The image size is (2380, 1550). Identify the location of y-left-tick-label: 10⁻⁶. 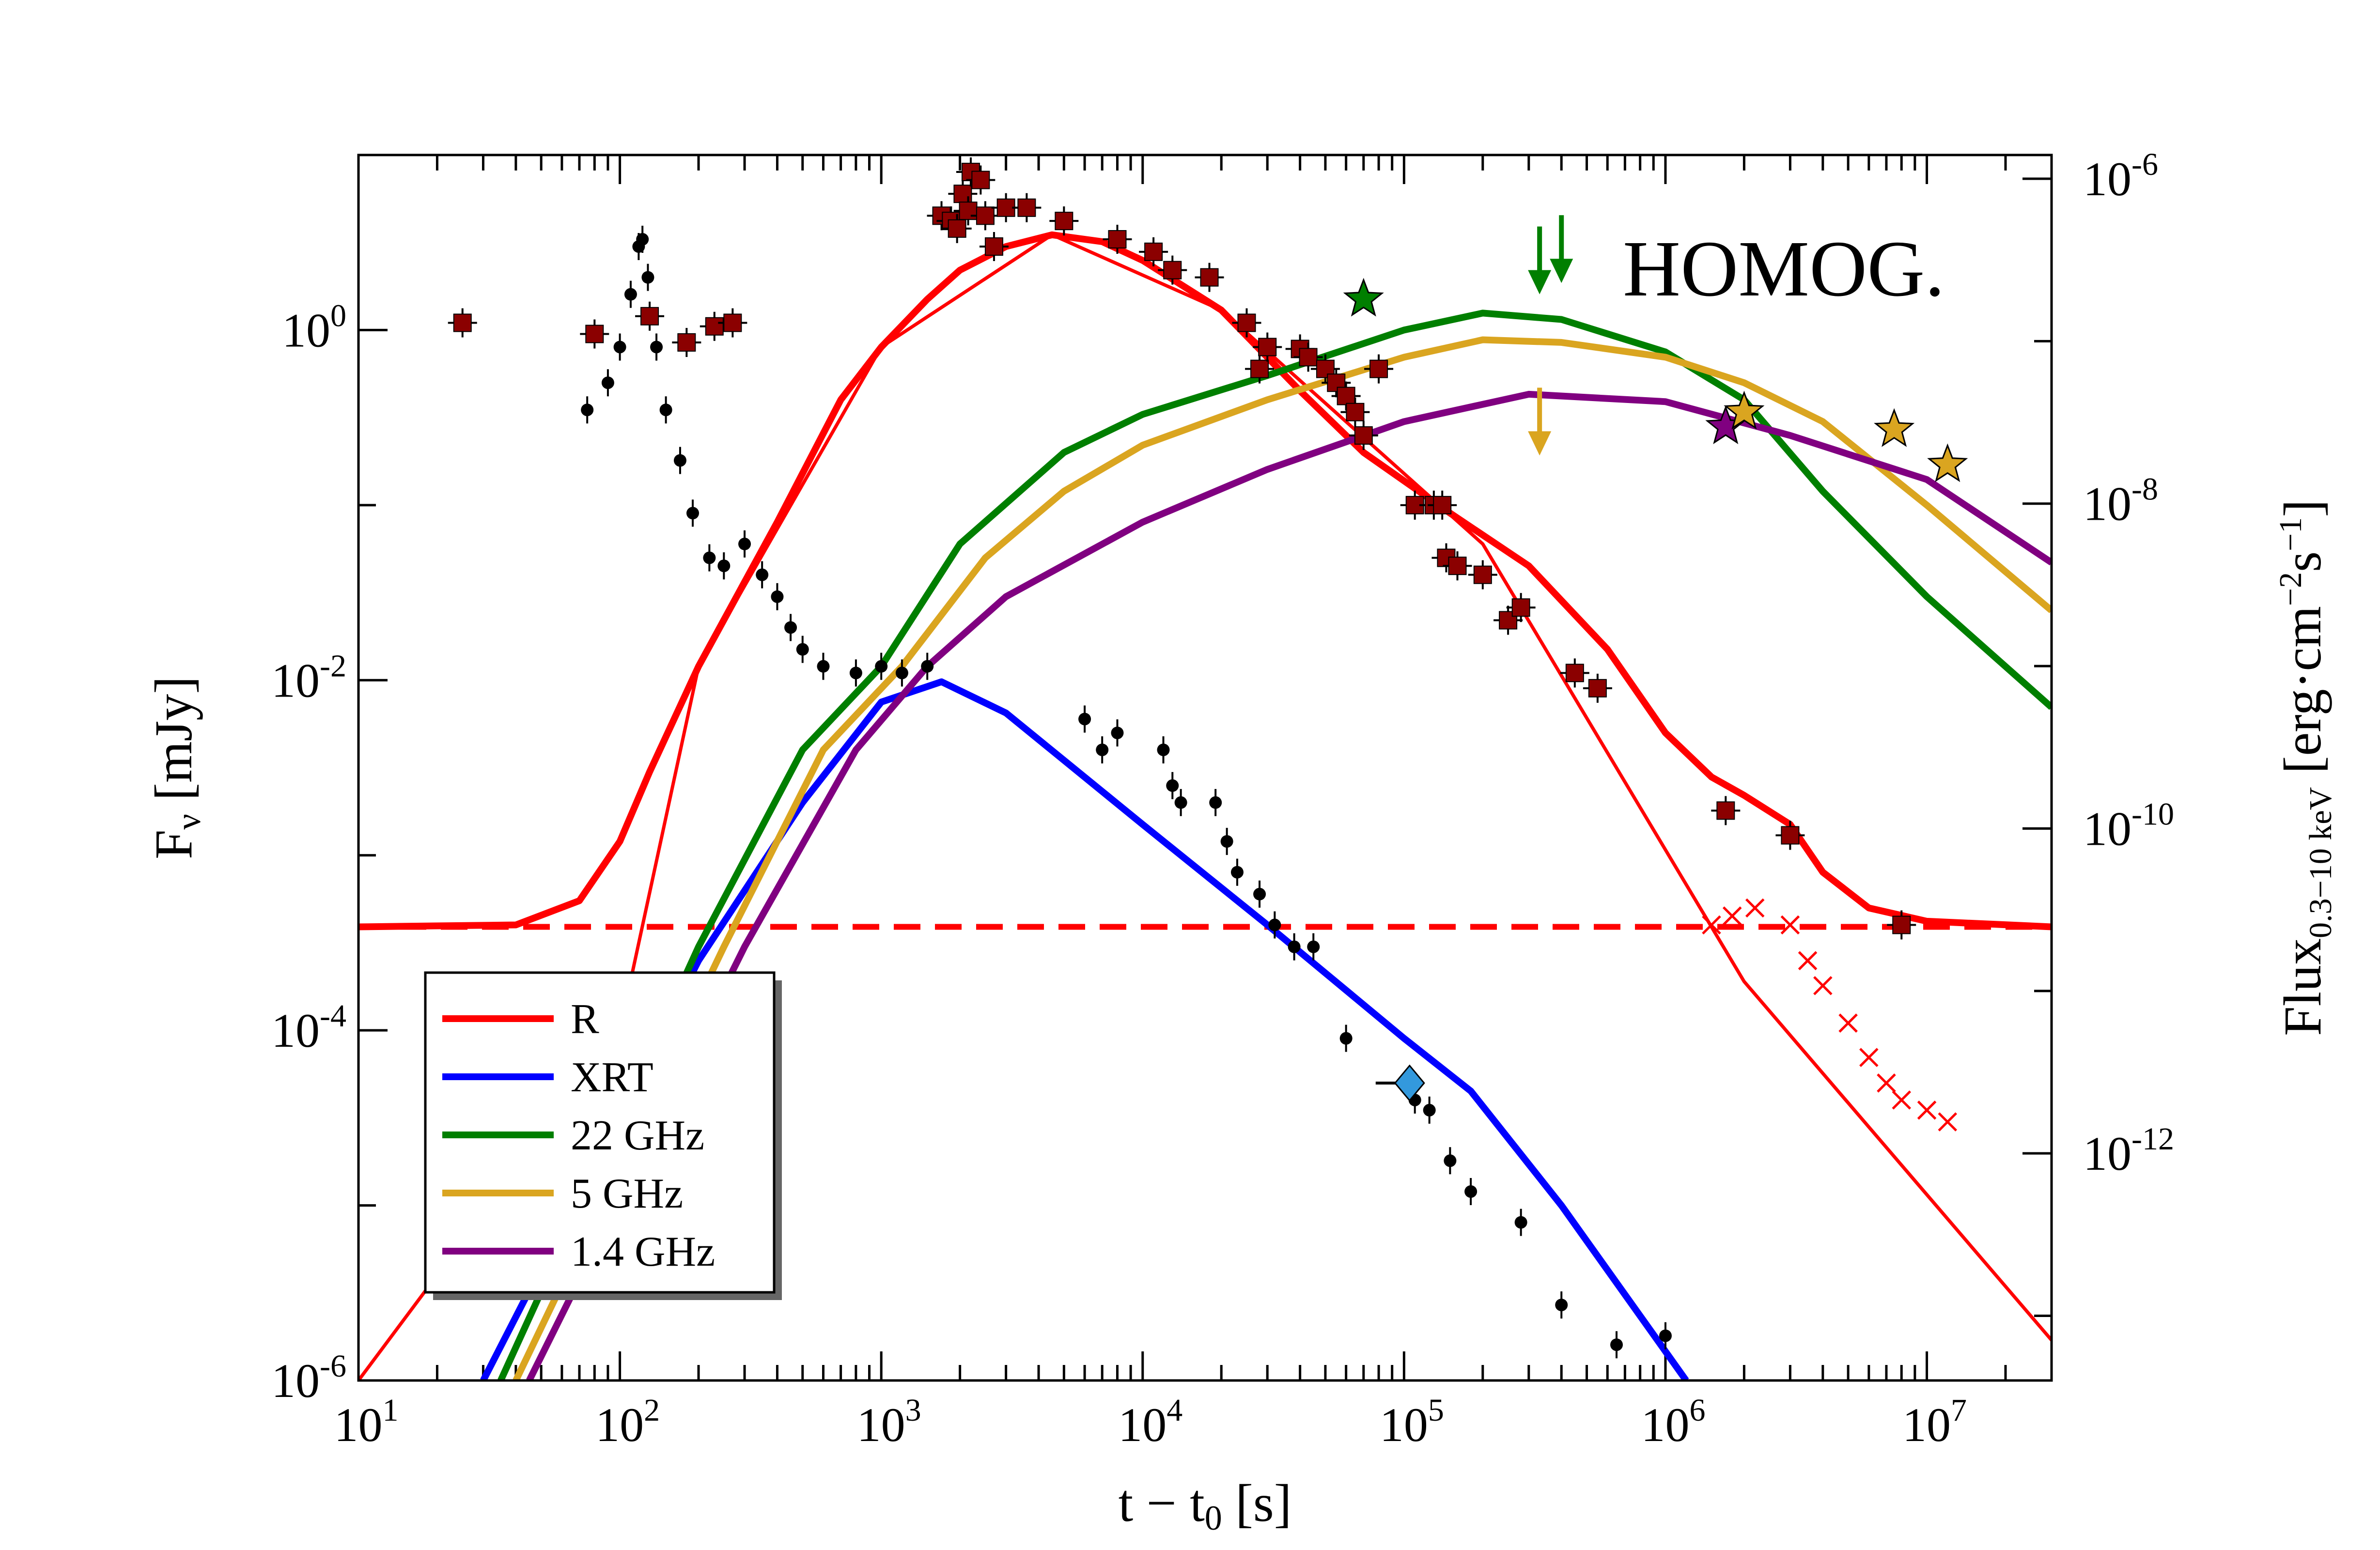
(308, 1378).